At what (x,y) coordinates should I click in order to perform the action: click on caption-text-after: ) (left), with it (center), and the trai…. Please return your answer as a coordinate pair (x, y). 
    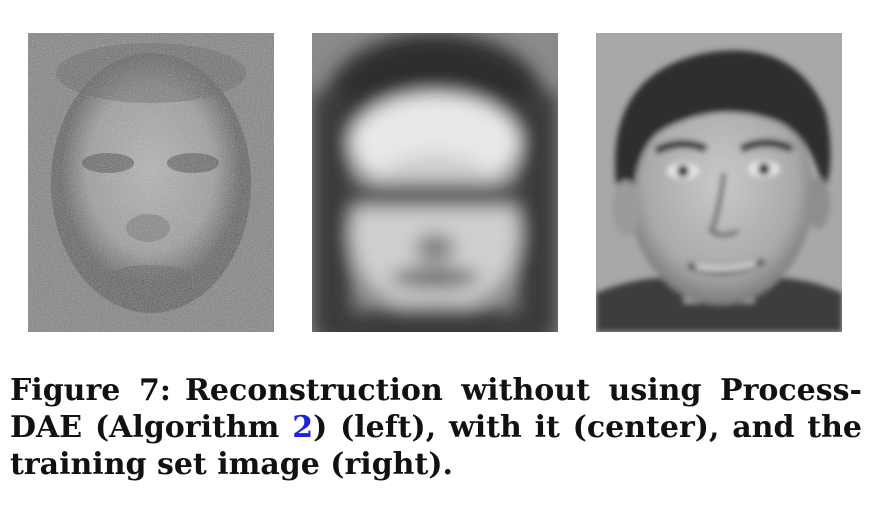
    Looking at the image, I should click on (436, 446).